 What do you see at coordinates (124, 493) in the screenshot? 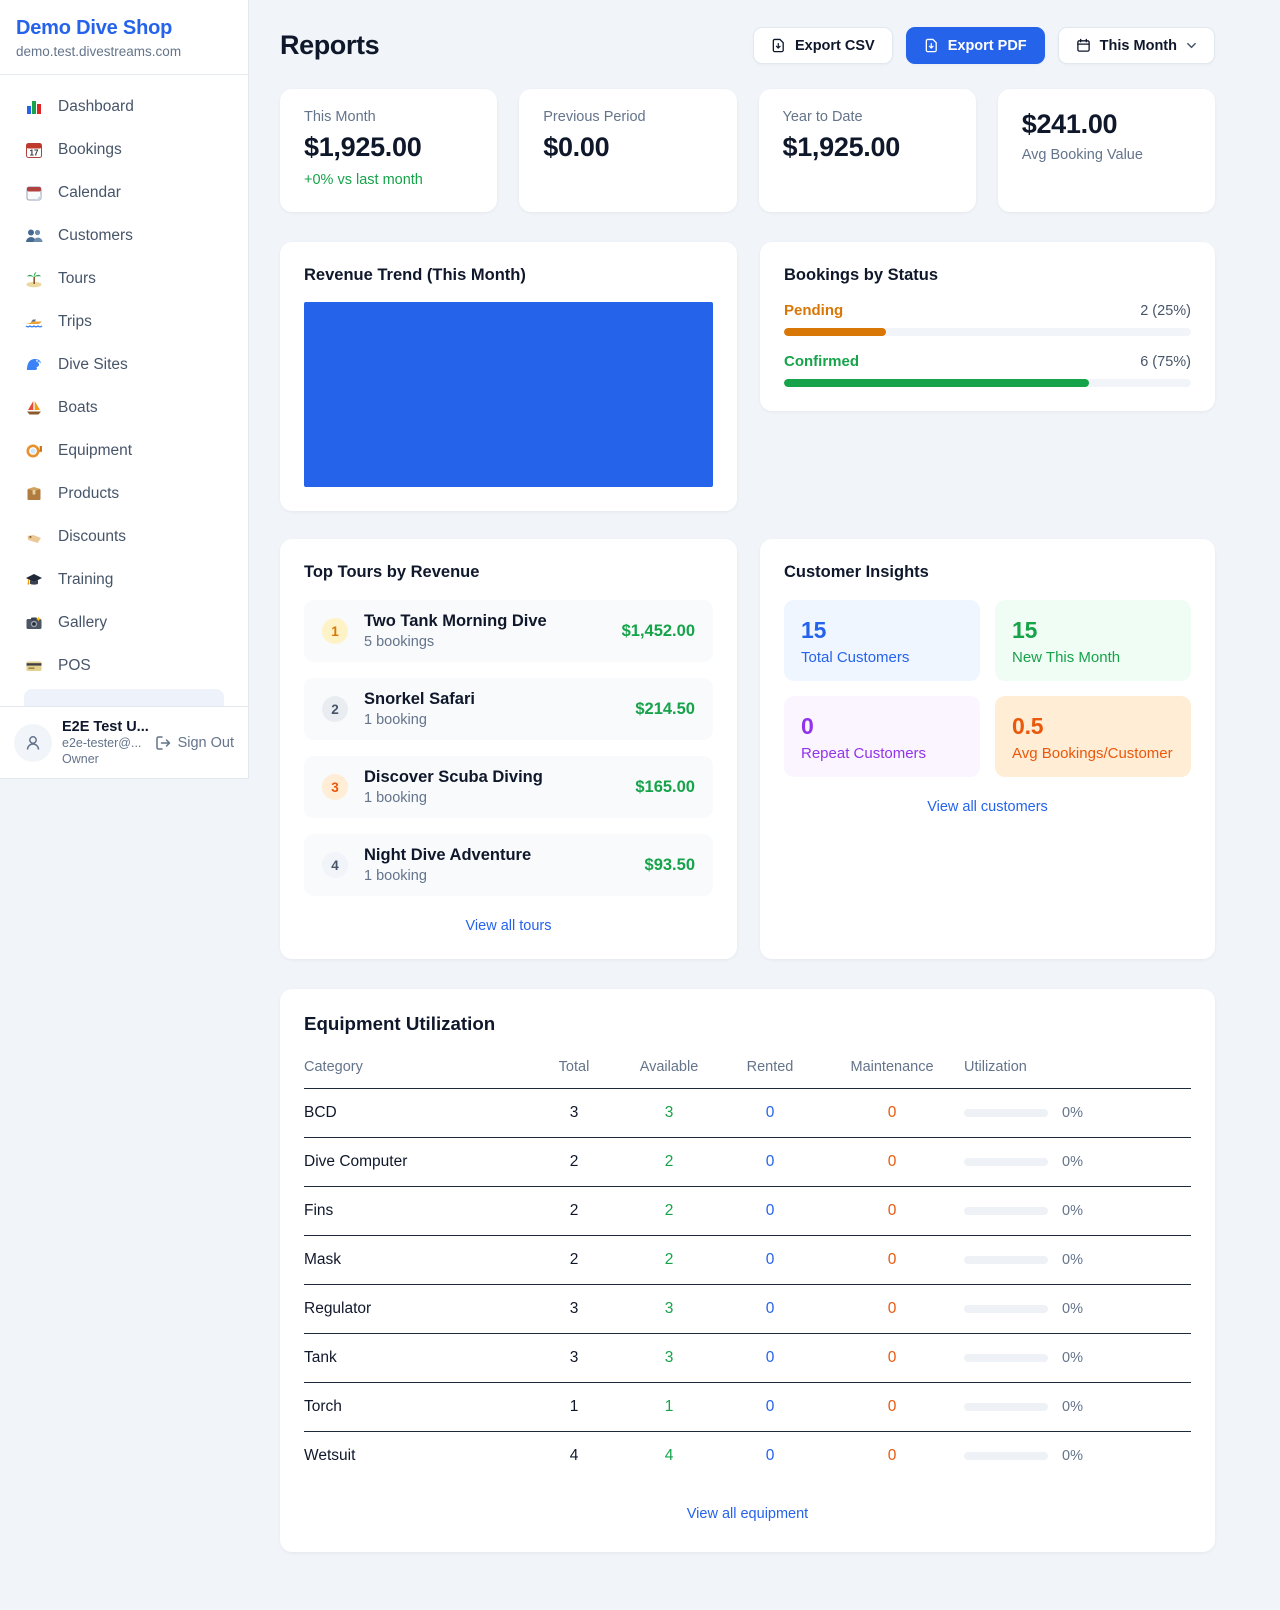
I see `sidebar-item-products: Products` at bounding box center [124, 493].